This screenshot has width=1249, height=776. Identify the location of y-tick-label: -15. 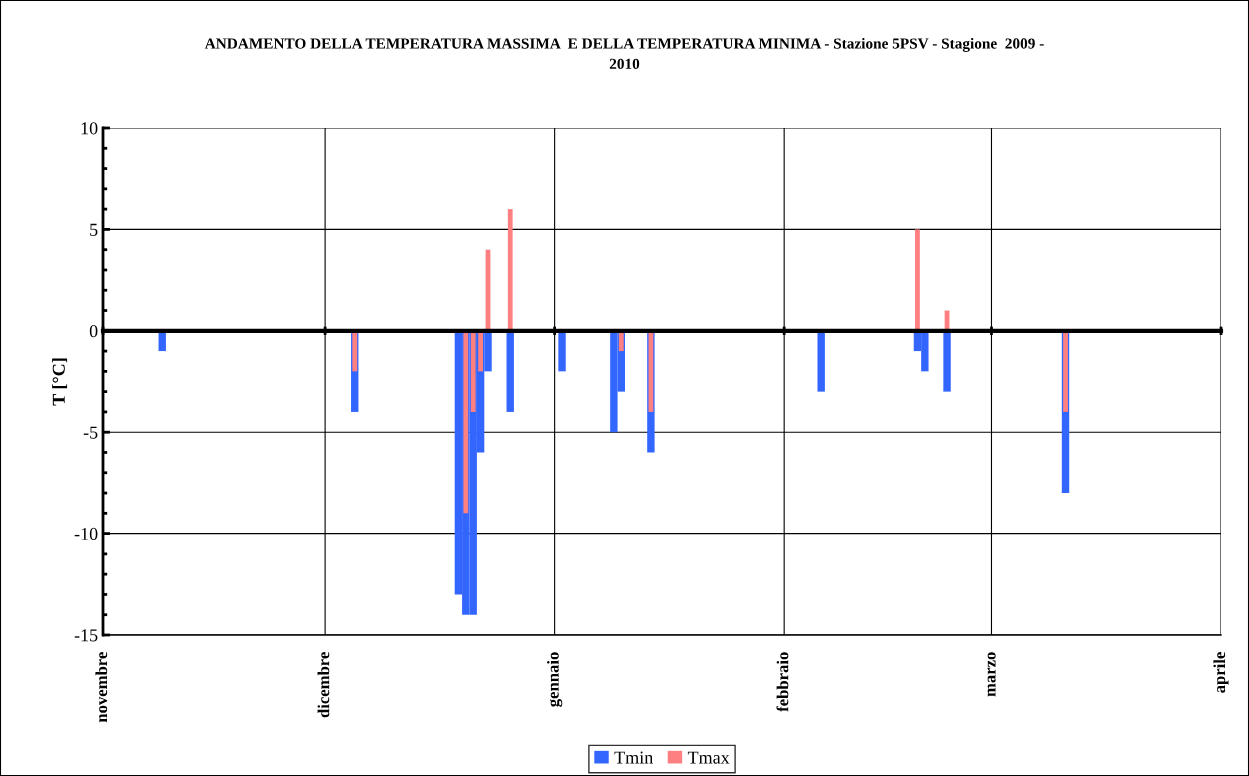
(86, 635).